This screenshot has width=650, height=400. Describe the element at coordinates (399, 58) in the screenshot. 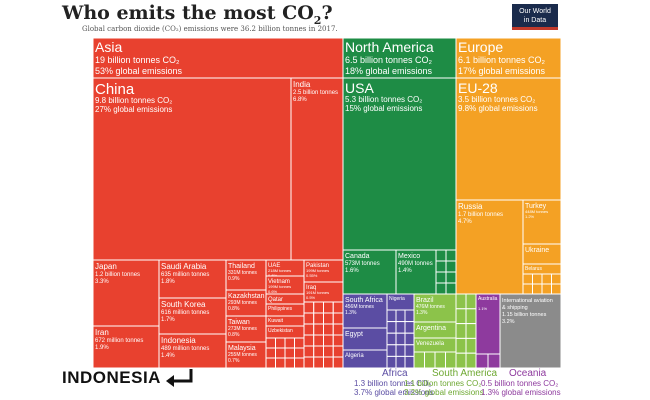

I see `region-north-america` at that location.